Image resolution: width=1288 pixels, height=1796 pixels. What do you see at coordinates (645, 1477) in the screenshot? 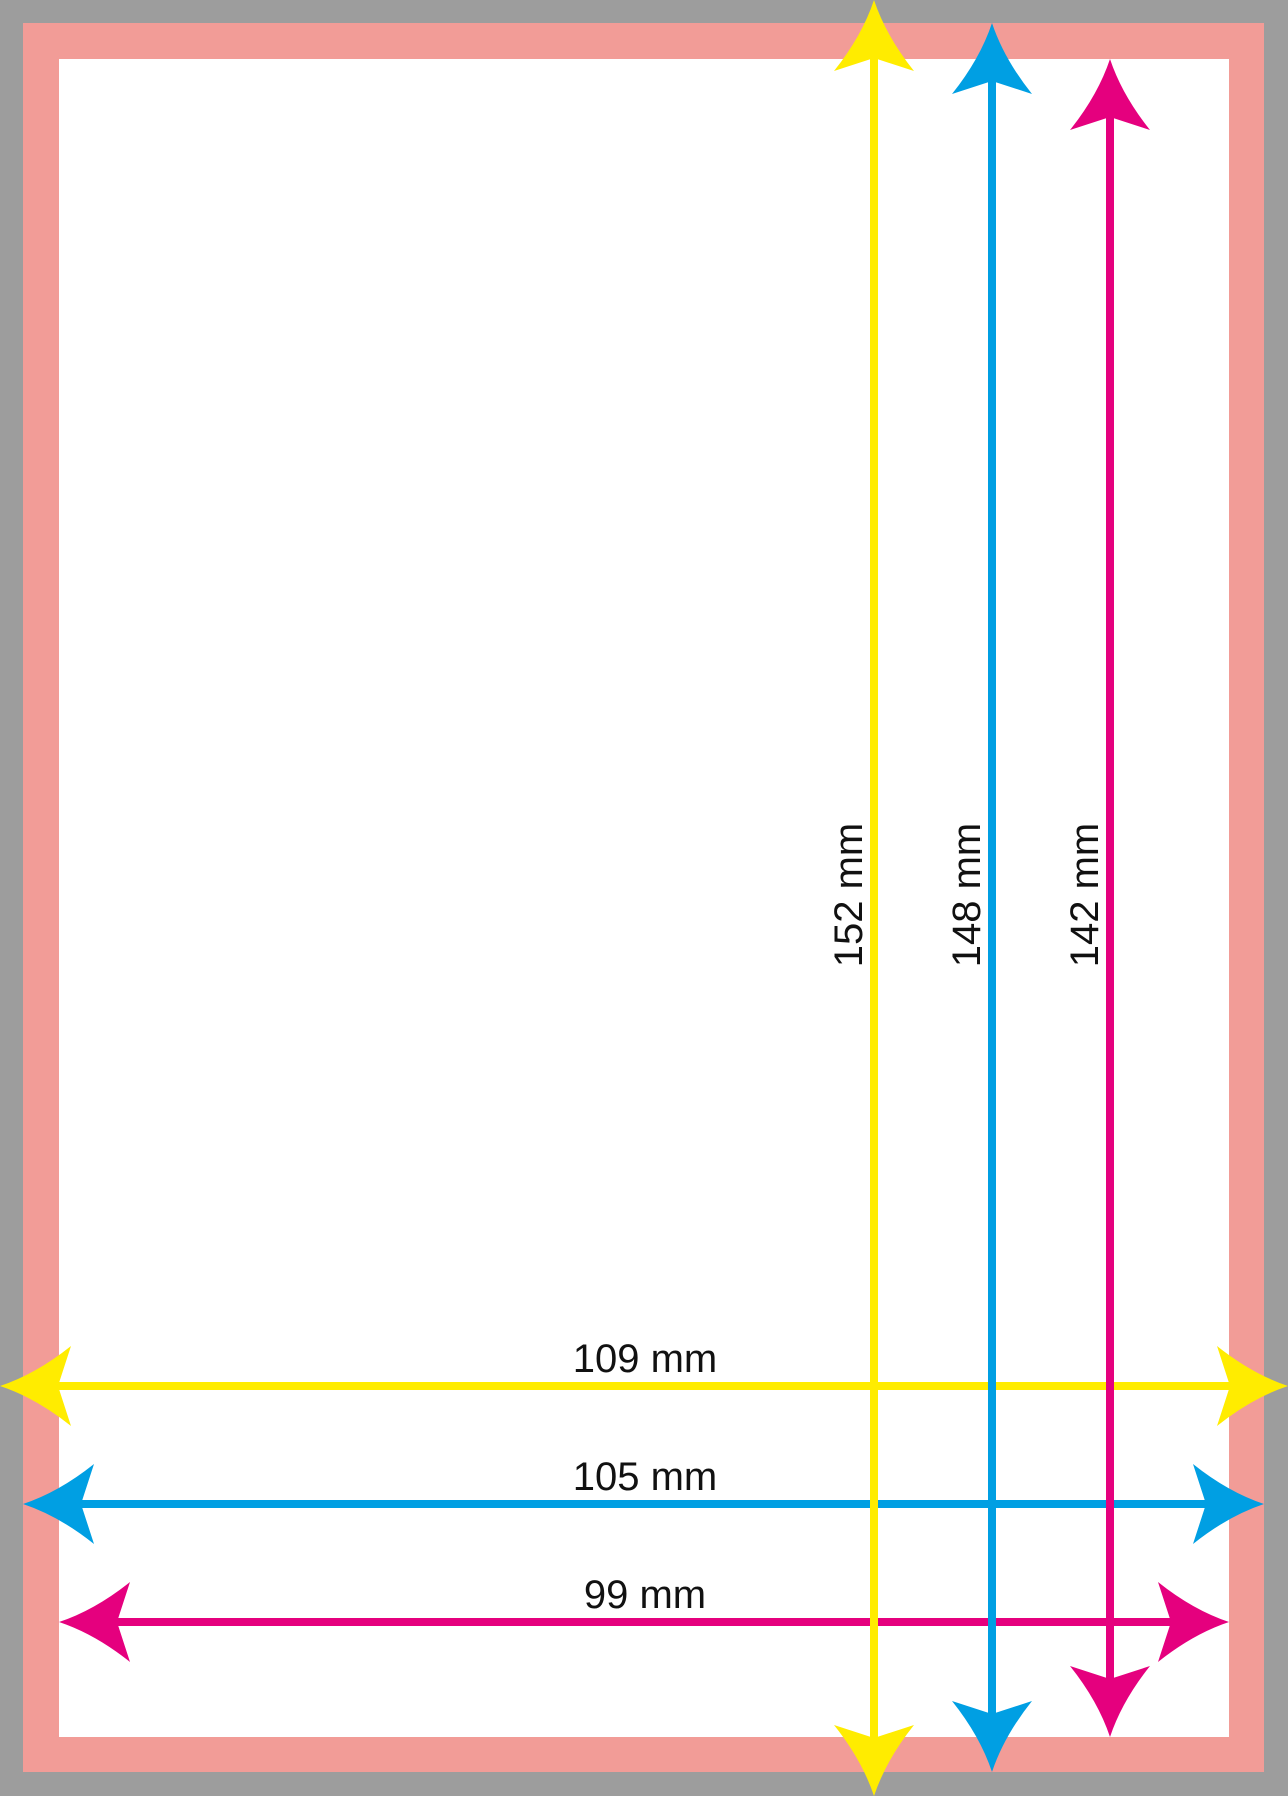
I see `horizontal-label-blue: 105 mm` at bounding box center [645, 1477].